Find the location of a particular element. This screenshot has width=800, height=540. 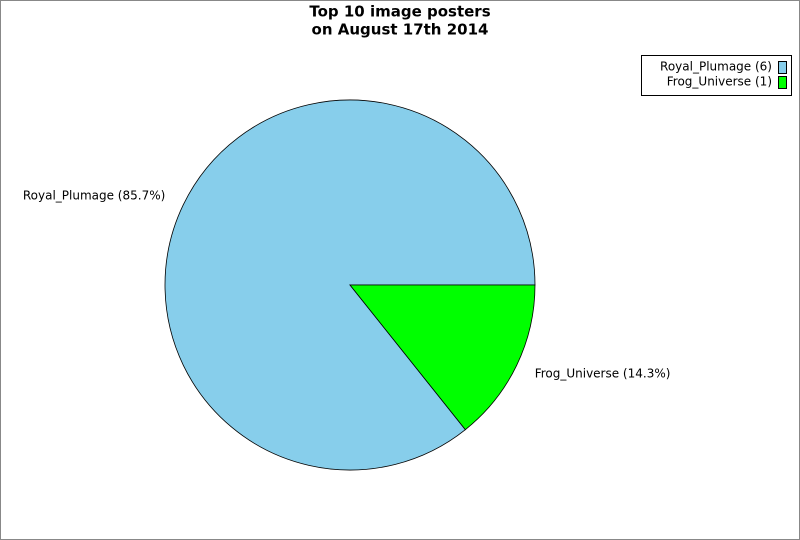

slice-label: Frog_Universe (14.3%) is located at coordinates (603, 373).